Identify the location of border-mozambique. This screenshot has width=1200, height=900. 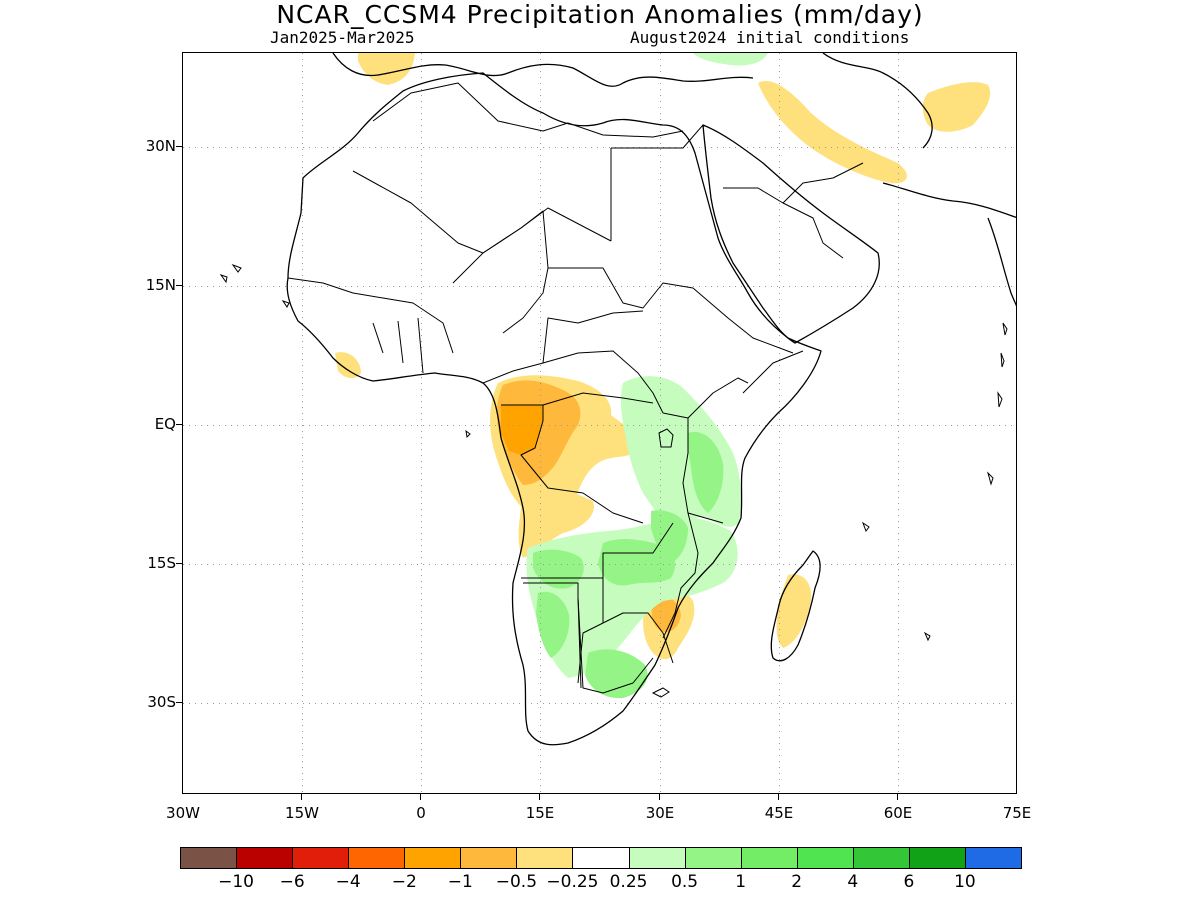
(680, 575).